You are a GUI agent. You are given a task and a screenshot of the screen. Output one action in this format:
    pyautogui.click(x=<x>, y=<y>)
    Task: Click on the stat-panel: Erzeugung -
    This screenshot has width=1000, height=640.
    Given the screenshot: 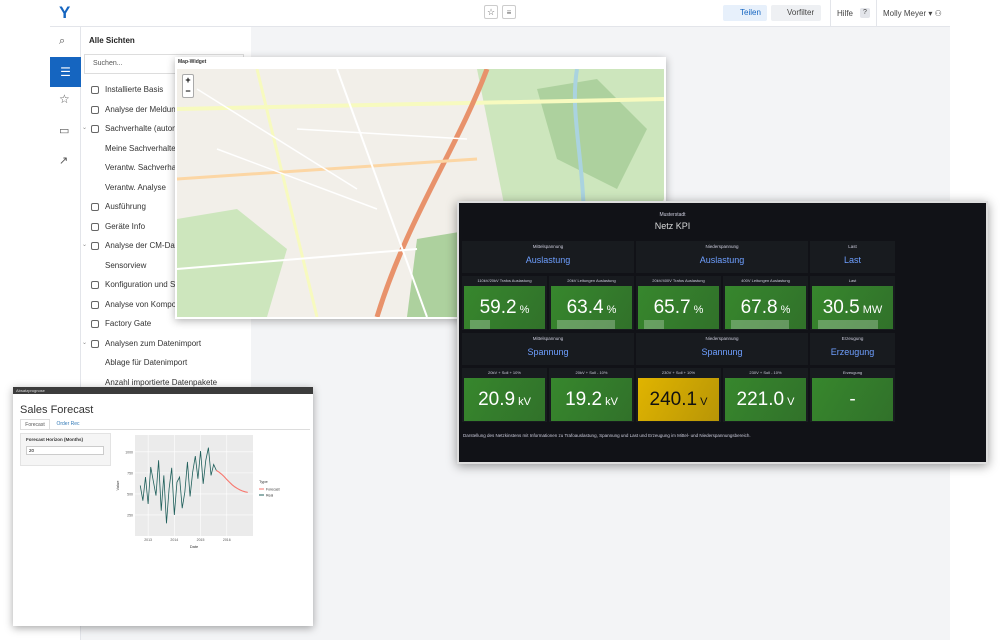 What is the action you would take?
    pyautogui.click(x=852, y=395)
    